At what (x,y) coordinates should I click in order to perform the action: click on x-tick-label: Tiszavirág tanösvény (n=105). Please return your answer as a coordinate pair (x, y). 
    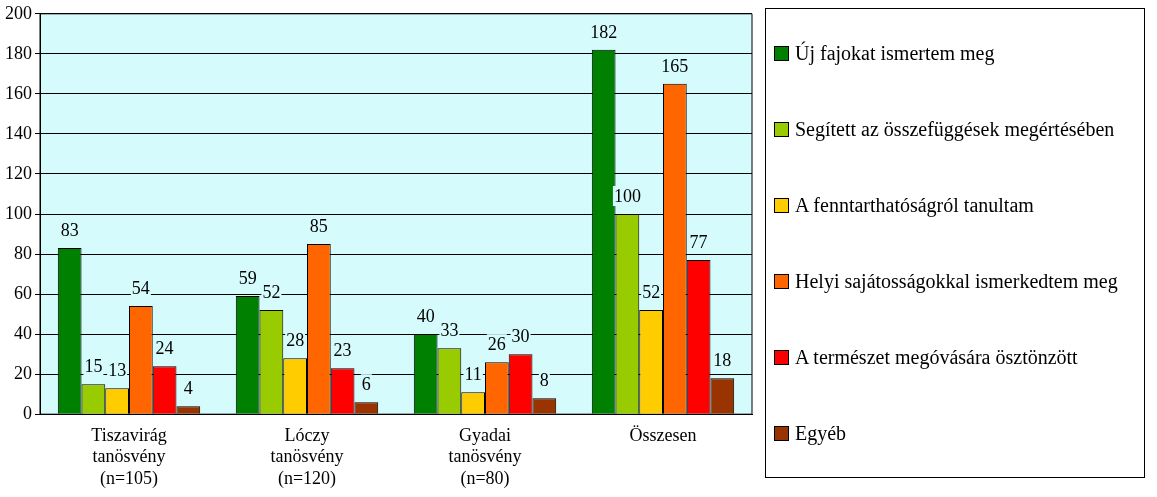
    Looking at the image, I should click on (129, 456).